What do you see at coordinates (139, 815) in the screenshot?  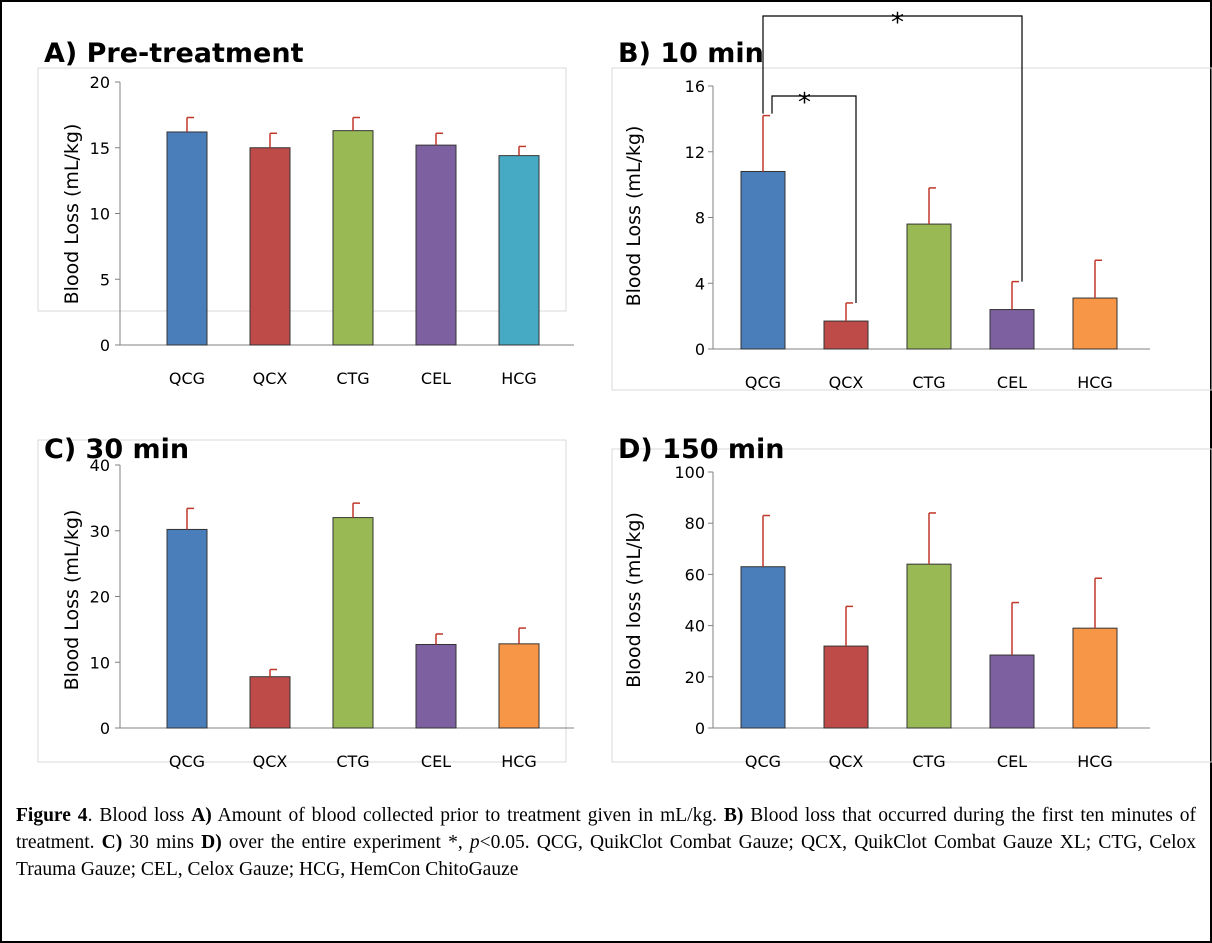 I see `caption-intro: . Blood loss` at bounding box center [139, 815].